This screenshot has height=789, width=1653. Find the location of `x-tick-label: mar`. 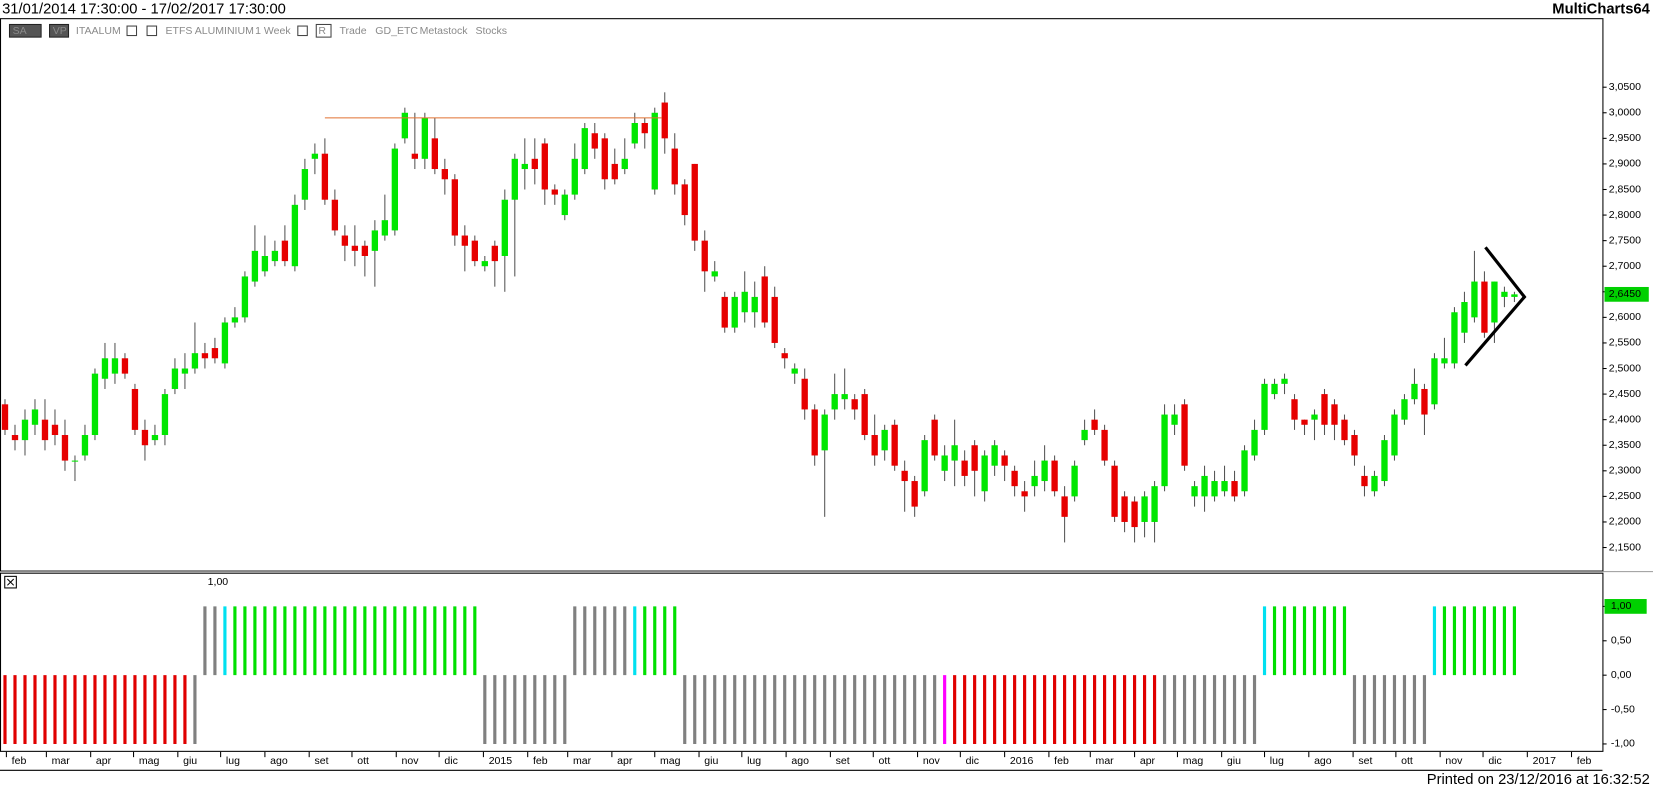

x-tick-label: mar is located at coordinates (61, 761).